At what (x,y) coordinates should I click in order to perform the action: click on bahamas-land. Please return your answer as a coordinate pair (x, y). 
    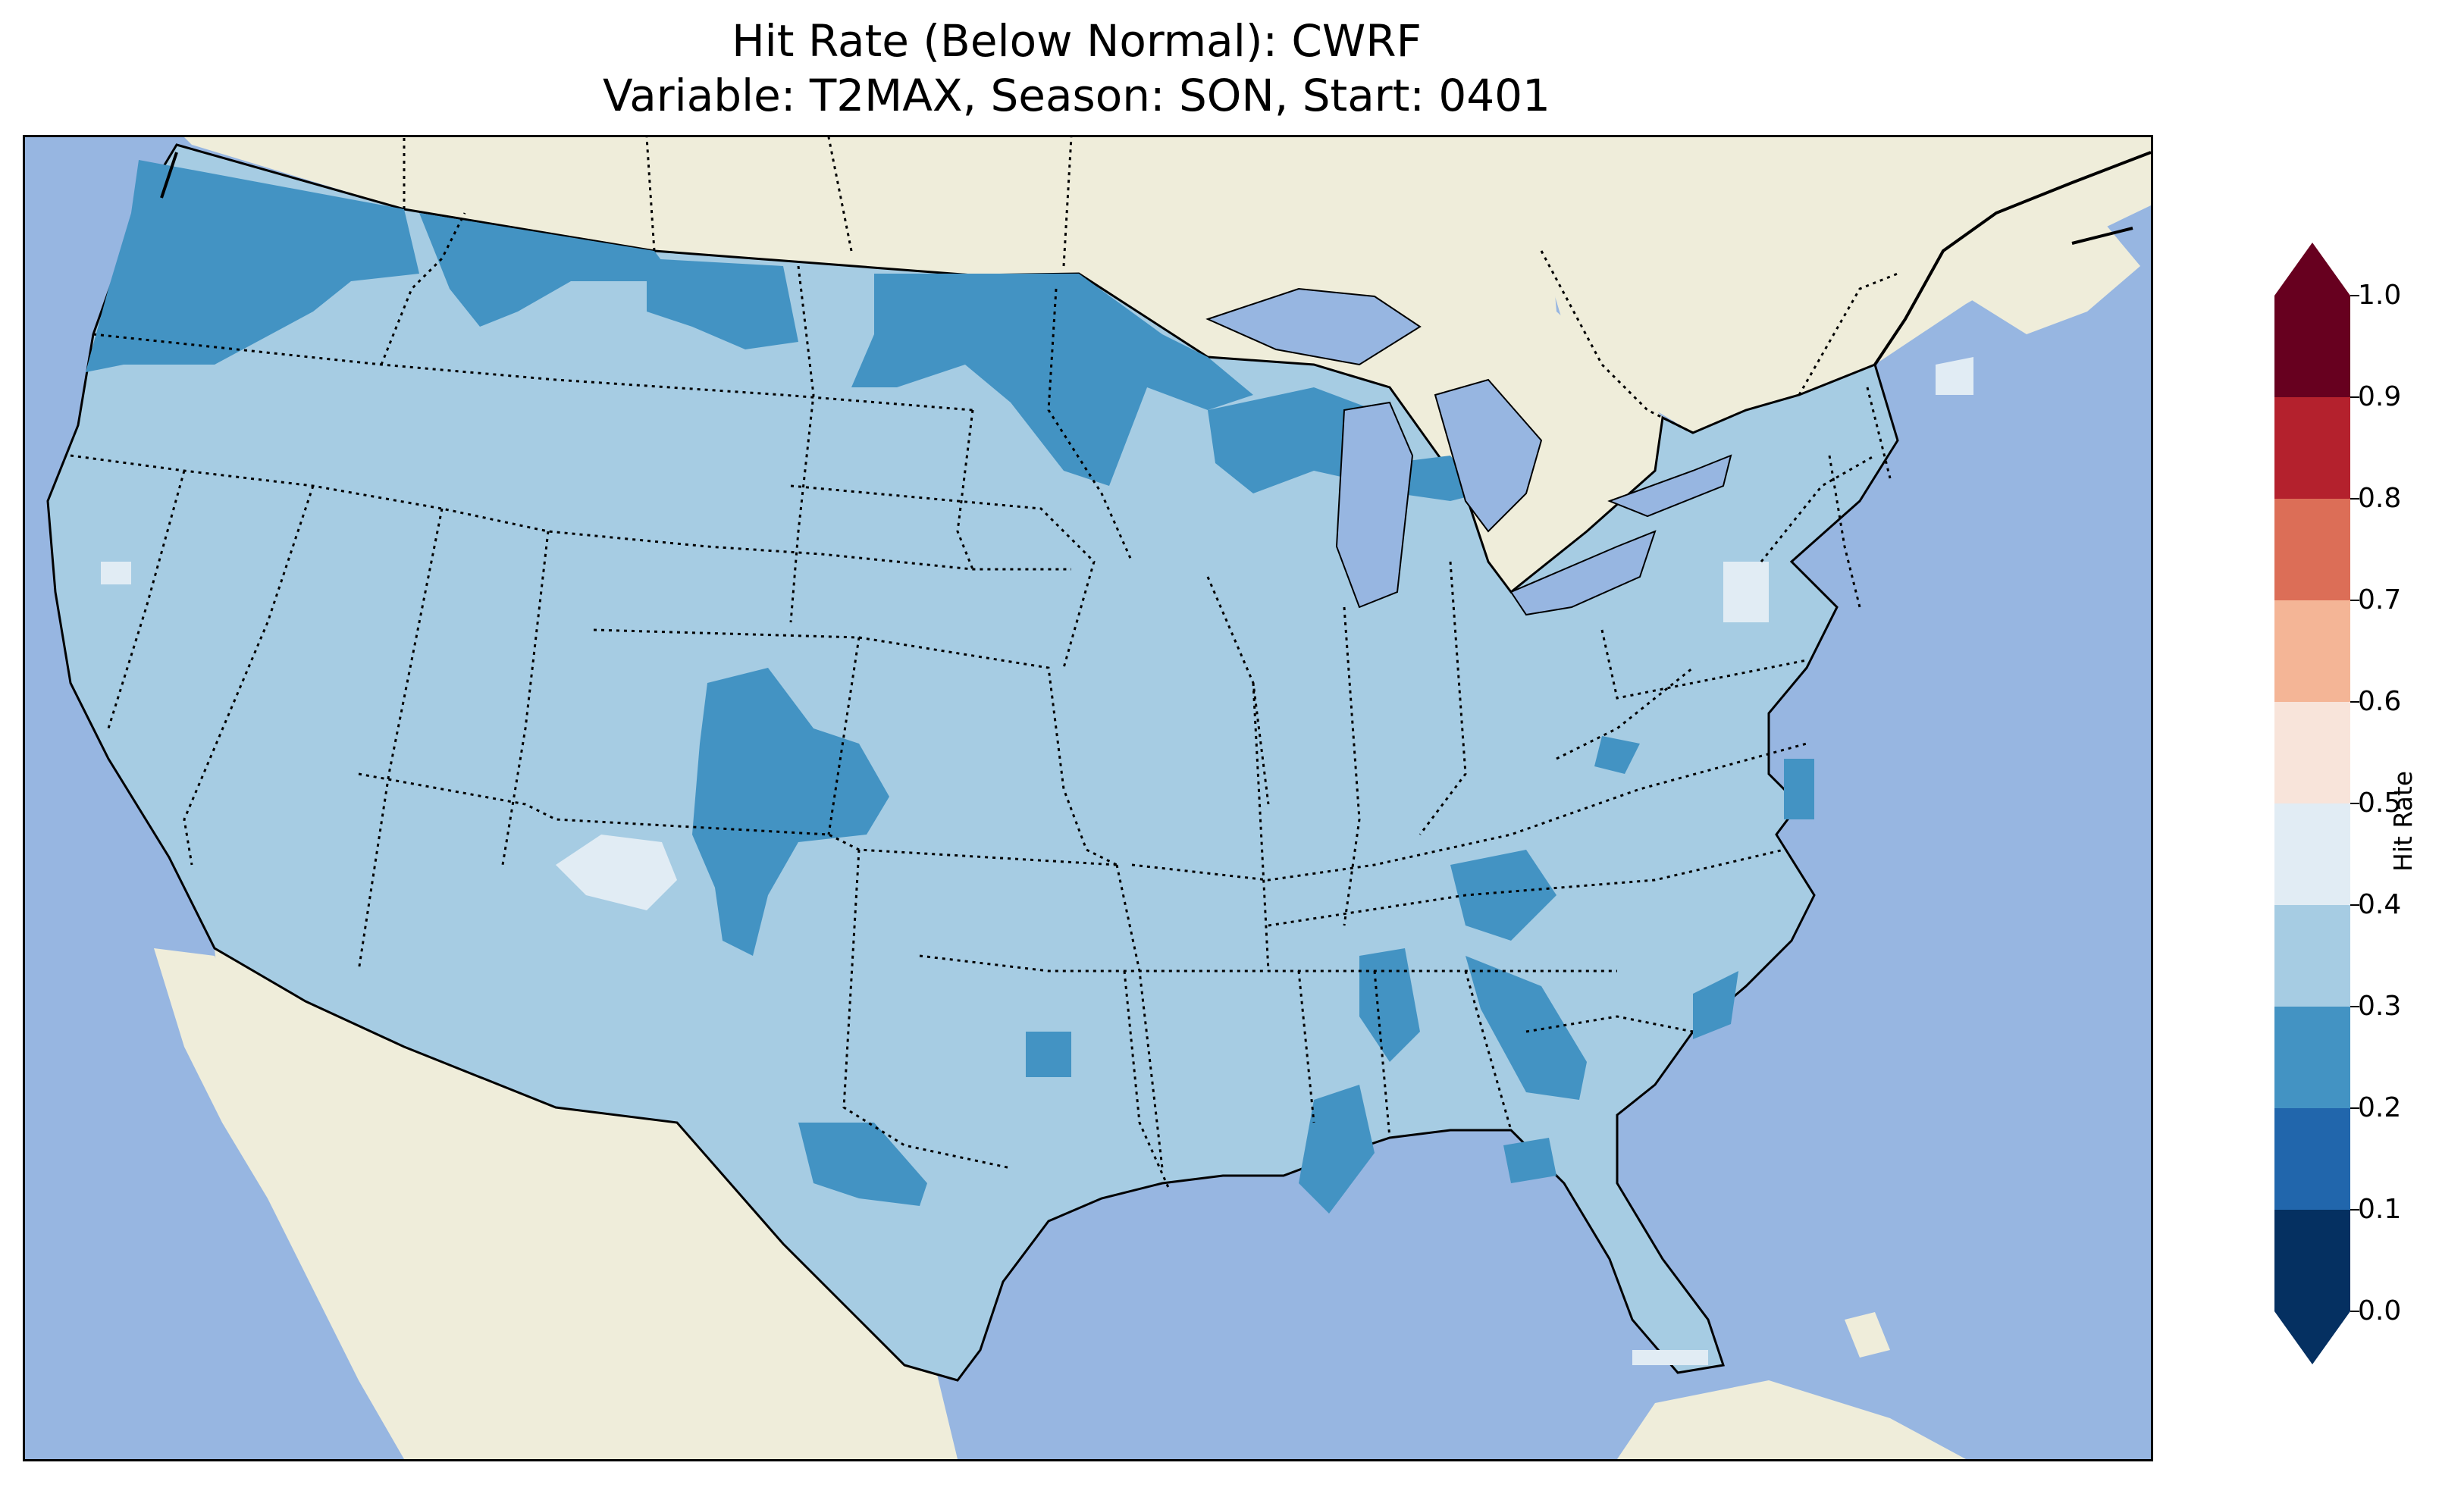
    Looking at the image, I should click on (1868, 1335).